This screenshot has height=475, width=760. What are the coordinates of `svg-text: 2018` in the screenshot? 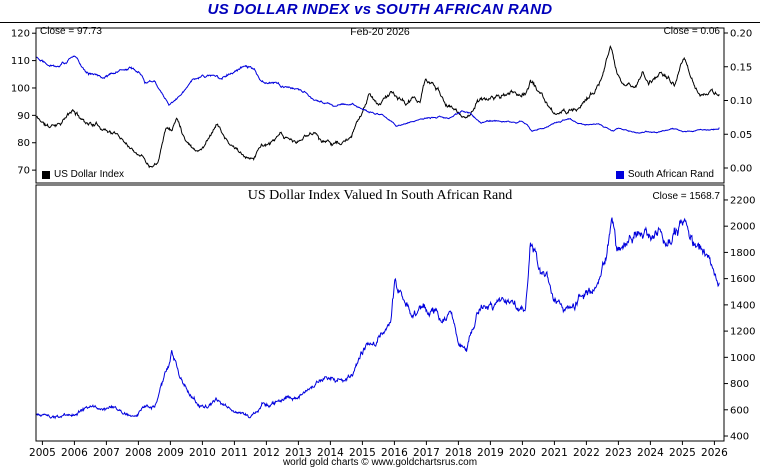 It's located at (458, 453).